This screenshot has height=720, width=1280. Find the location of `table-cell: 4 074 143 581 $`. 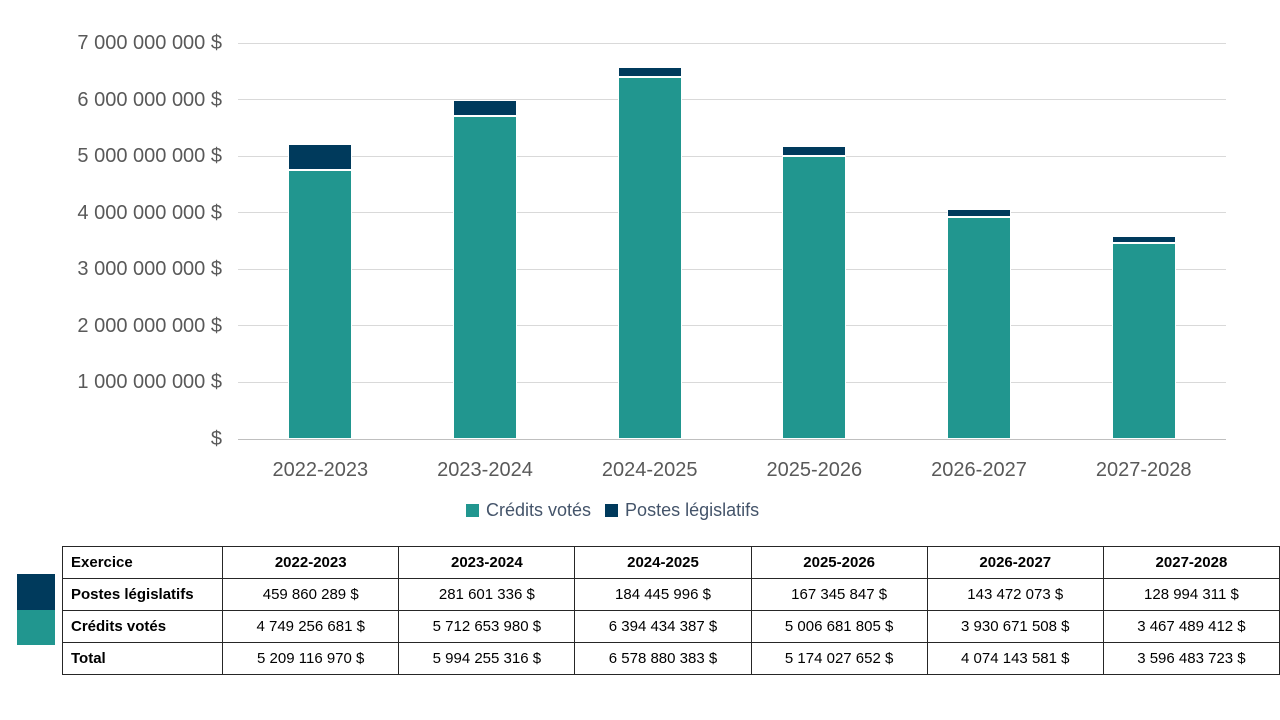

table-cell: 4 074 143 581 $ is located at coordinates (1015, 658).